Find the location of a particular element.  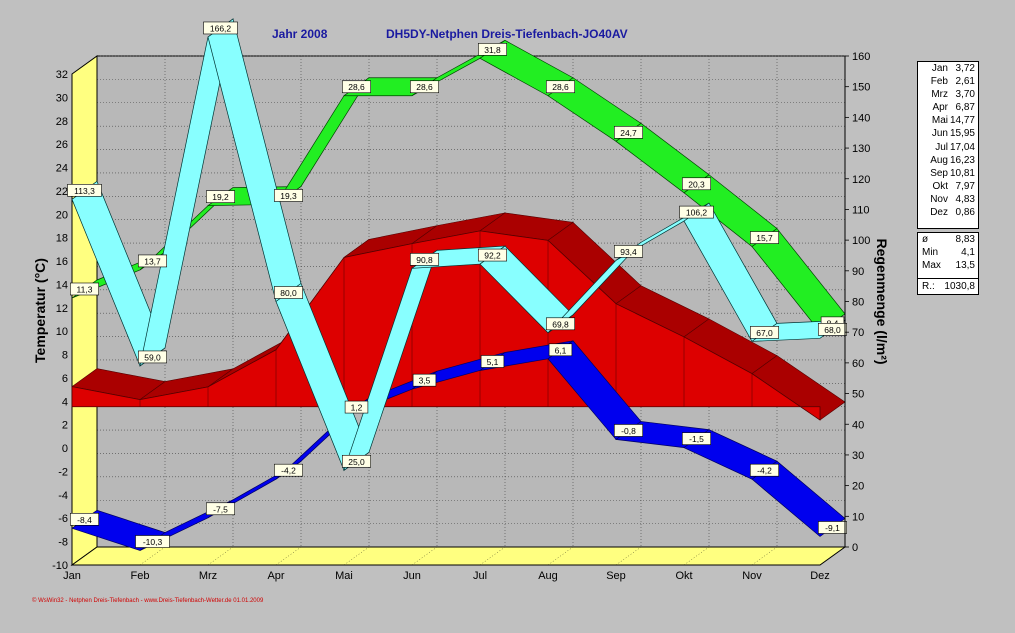

rain-label: 166,2 is located at coordinates (220, 28).